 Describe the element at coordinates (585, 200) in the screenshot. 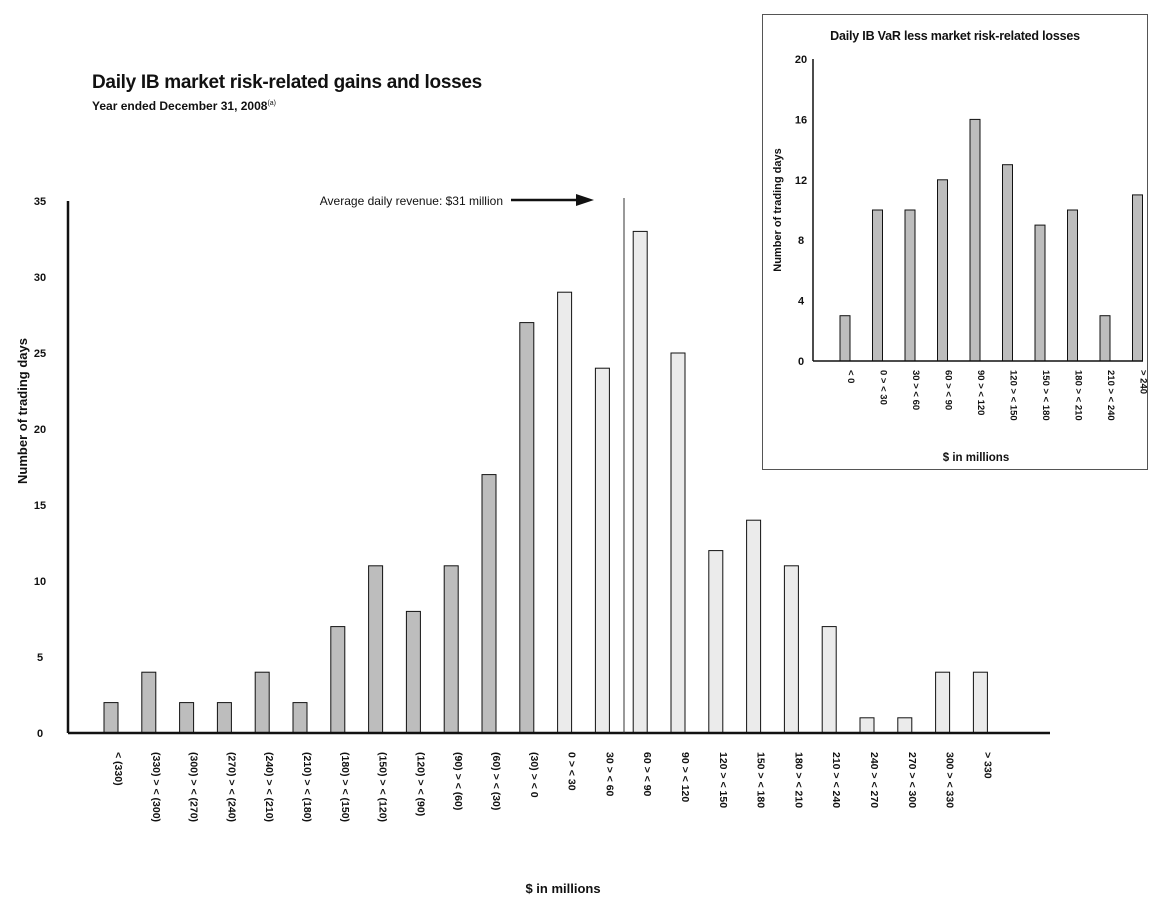

I see `annotation-arrow-head` at that location.